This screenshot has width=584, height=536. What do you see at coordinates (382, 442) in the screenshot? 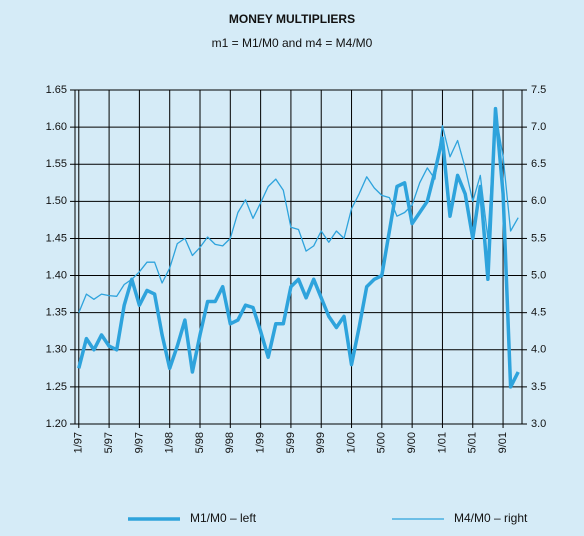
I see `x-tick-label: 5/00` at bounding box center [382, 442].